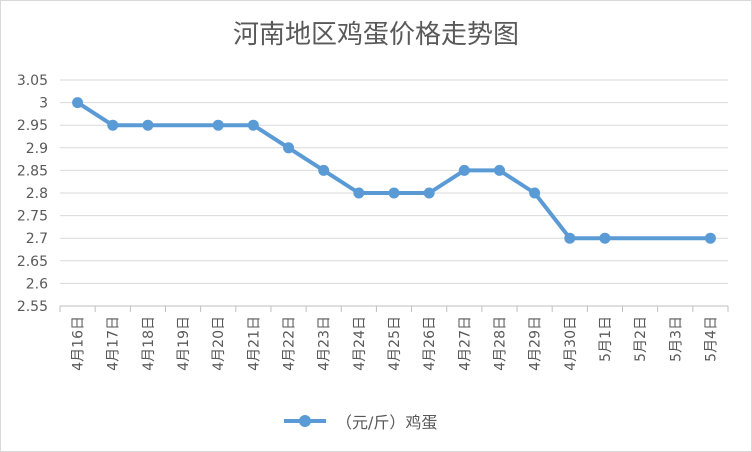 The image size is (752, 452). What do you see at coordinates (641, 339) in the screenshot?
I see `x-tick-label: 5月2日` at bounding box center [641, 339].